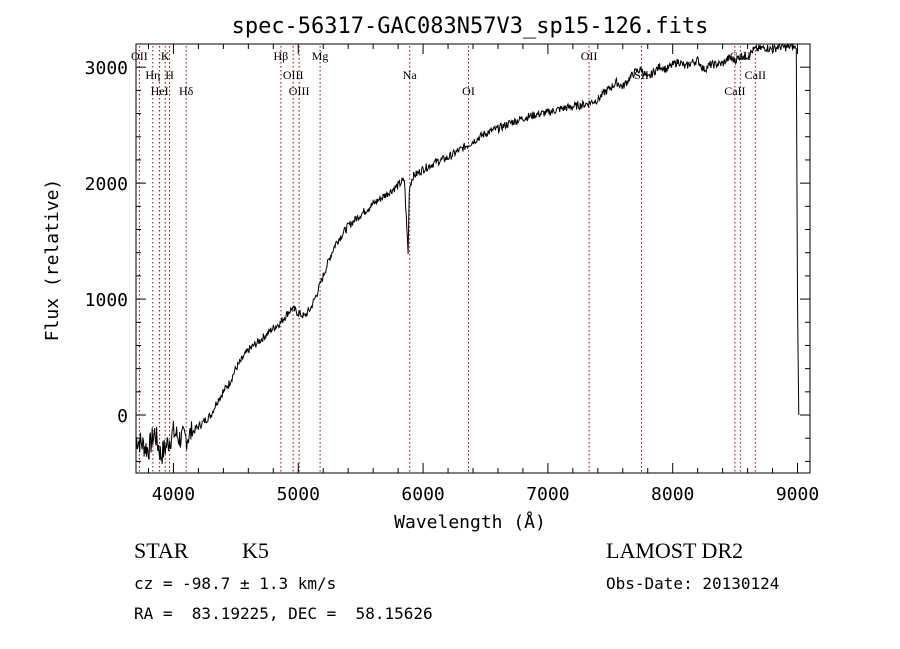 The height and width of the screenshot is (649, 900). What do you see at coordinates (298, 494) in the screenshot?
I see `x-tick-label-1: 5000` at bounding box center [298, 494].